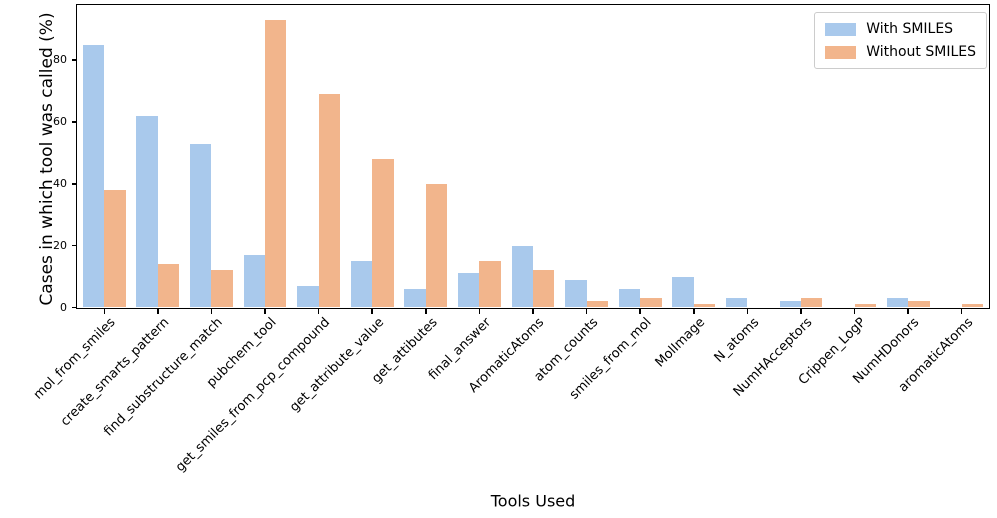 The width and height of the screenshot is (997, 518). I want to click on y-tick-label: 80, so click(60, 60).